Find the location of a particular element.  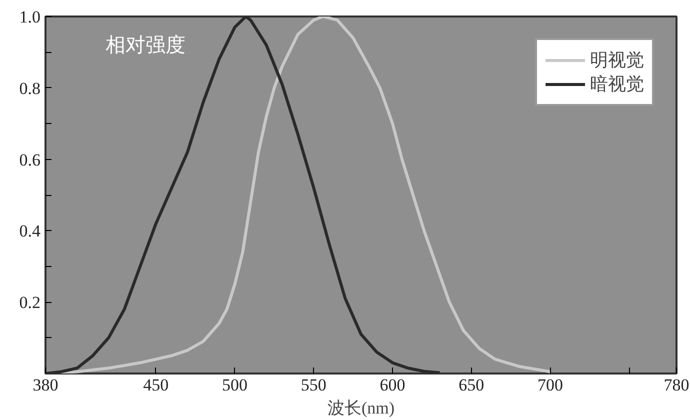

y-tick-label: 0.6 is located at coordinates (29, 160).